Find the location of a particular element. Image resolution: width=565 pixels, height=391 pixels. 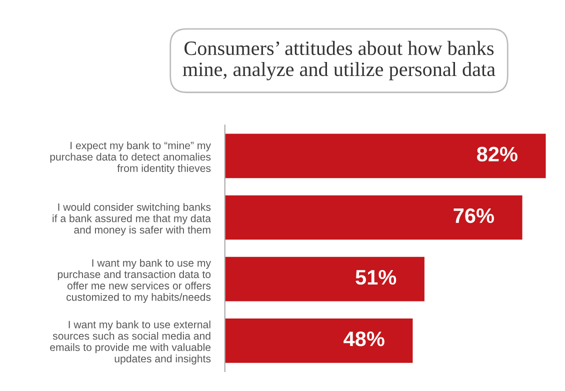

y-tick-label: I expect my bank to “mine” my purchase data to detect anomalies from identity thieves is located at coordinates (130, 157).